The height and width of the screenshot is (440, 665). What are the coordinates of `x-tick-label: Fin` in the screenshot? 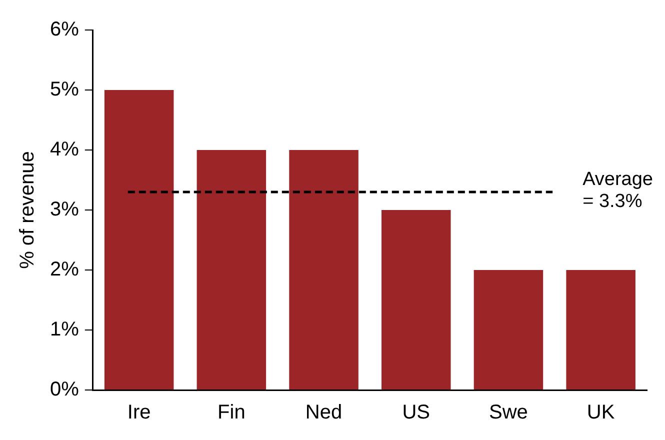 It's located at (232, 413).